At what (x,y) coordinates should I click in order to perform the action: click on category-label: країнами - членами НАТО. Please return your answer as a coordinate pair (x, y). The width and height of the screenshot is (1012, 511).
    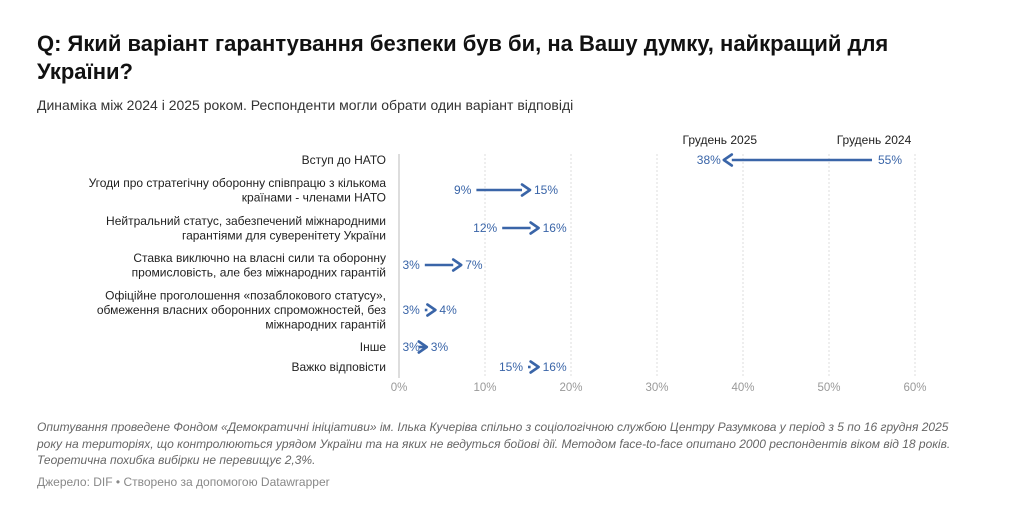
    Looking at the image, I should click on (314, 197).